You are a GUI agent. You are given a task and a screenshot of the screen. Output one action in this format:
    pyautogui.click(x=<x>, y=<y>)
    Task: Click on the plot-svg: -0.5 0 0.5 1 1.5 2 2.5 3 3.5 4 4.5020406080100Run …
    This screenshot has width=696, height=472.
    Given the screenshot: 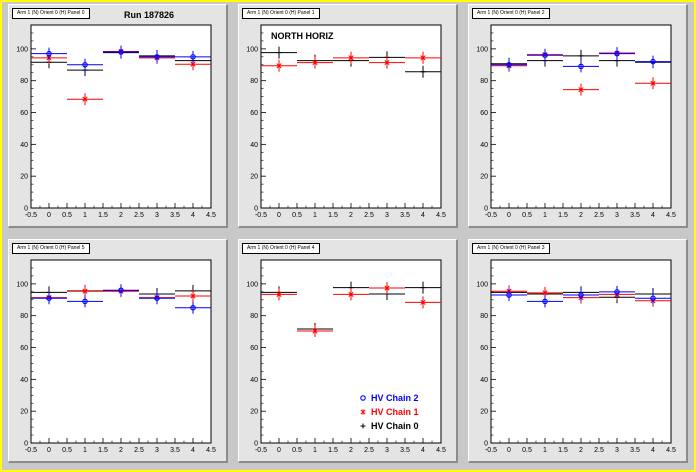 What is the action you would take?
    pyautogui.click(x=116, y=114)
    